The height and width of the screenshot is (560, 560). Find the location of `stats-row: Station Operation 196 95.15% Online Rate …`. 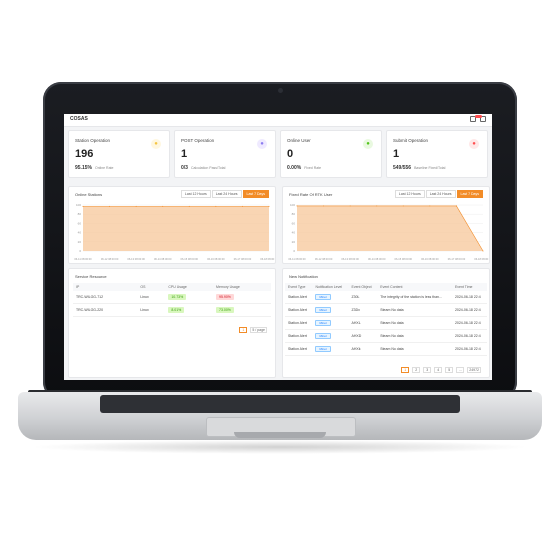

stats-row: Station Operation 196 95.15% Online Rate … is located at coordinates (278, 154).